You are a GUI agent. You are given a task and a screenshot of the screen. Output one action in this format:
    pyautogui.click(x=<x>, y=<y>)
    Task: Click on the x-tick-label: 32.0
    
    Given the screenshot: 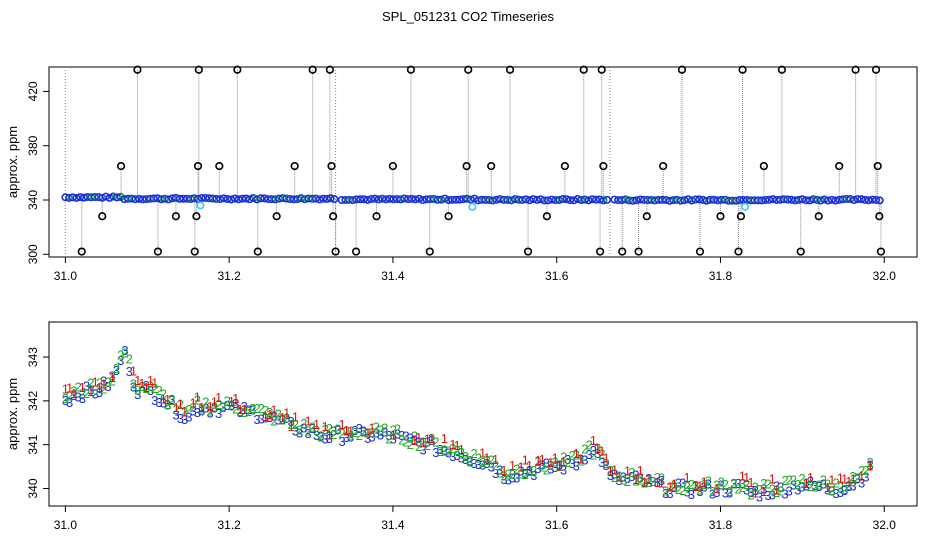 What is the action you would take?
    pyautogui.click(x=885, y=525)
    